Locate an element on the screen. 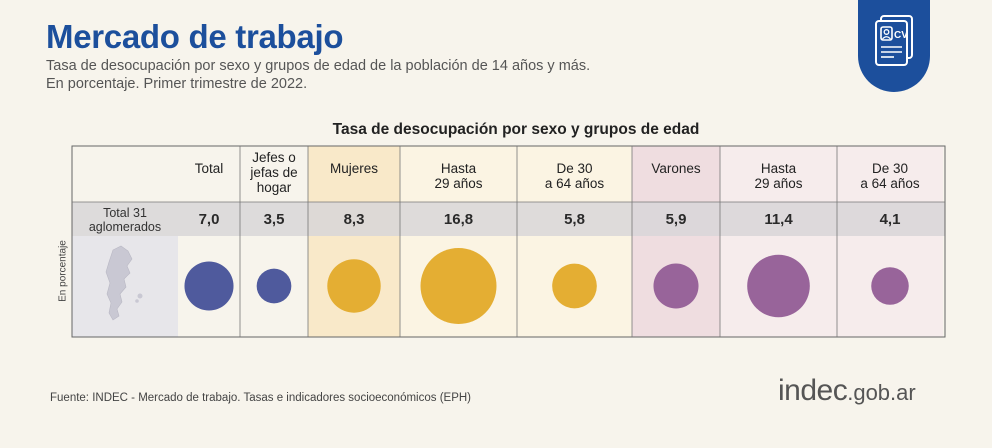  row-label-line-1: Total 31 is located at coordinates (125, 213).